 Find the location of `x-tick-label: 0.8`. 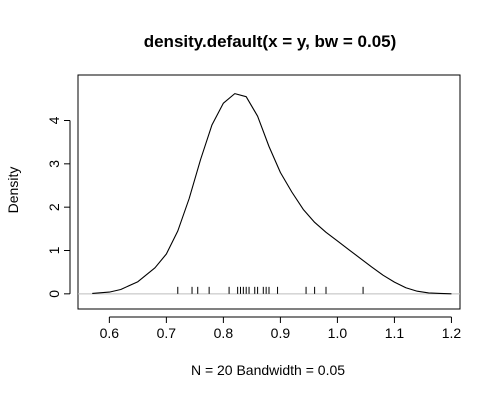

x-tick-label: 0.8 is located at coordinates (224, 333).